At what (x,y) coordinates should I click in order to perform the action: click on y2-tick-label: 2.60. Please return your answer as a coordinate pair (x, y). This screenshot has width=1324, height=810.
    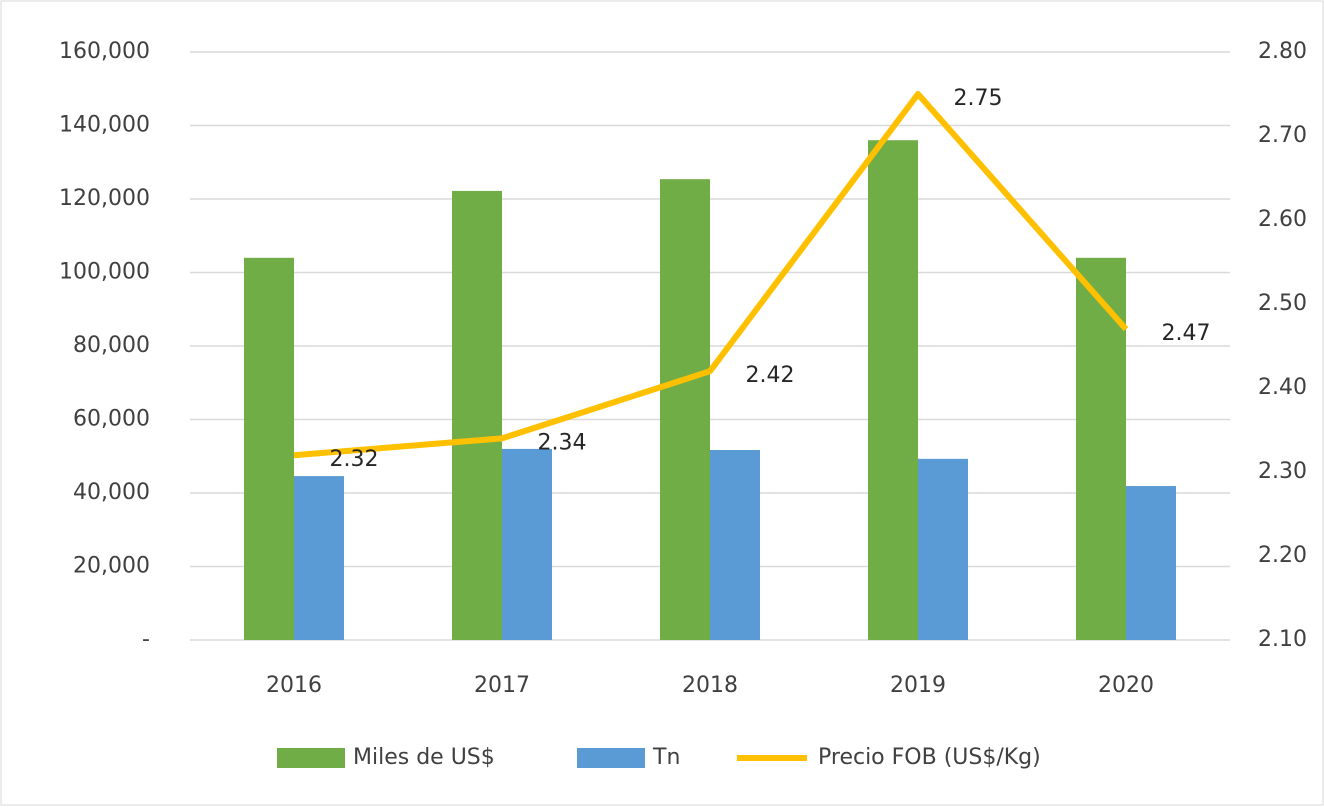
    Looking at the image, I should click on (1282, 219).